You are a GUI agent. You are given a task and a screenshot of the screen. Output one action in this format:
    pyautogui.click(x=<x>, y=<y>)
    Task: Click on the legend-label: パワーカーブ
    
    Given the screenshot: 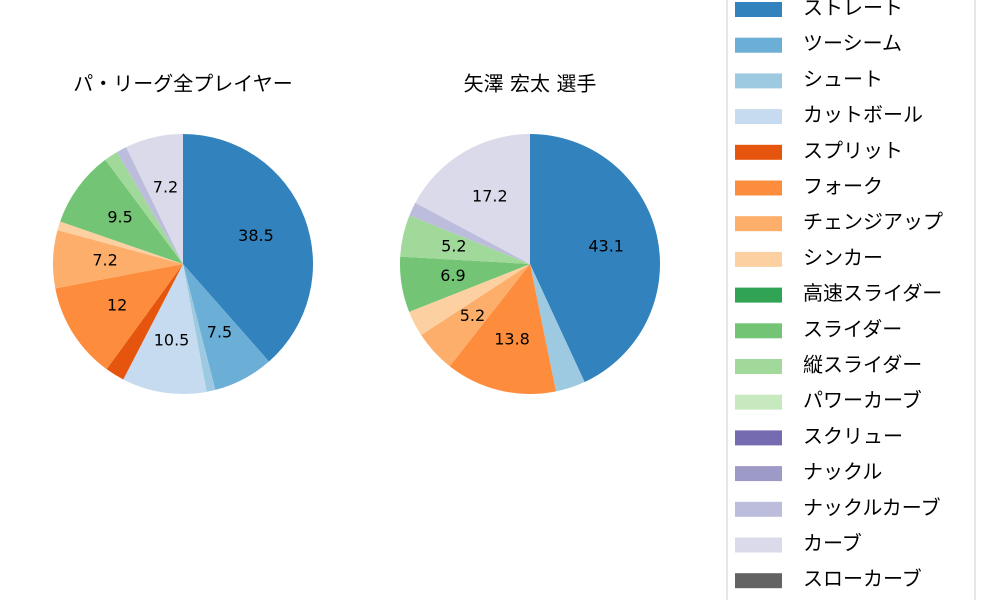 What is the action you would take?
    pyautogui.click(x=862, y=400)
    